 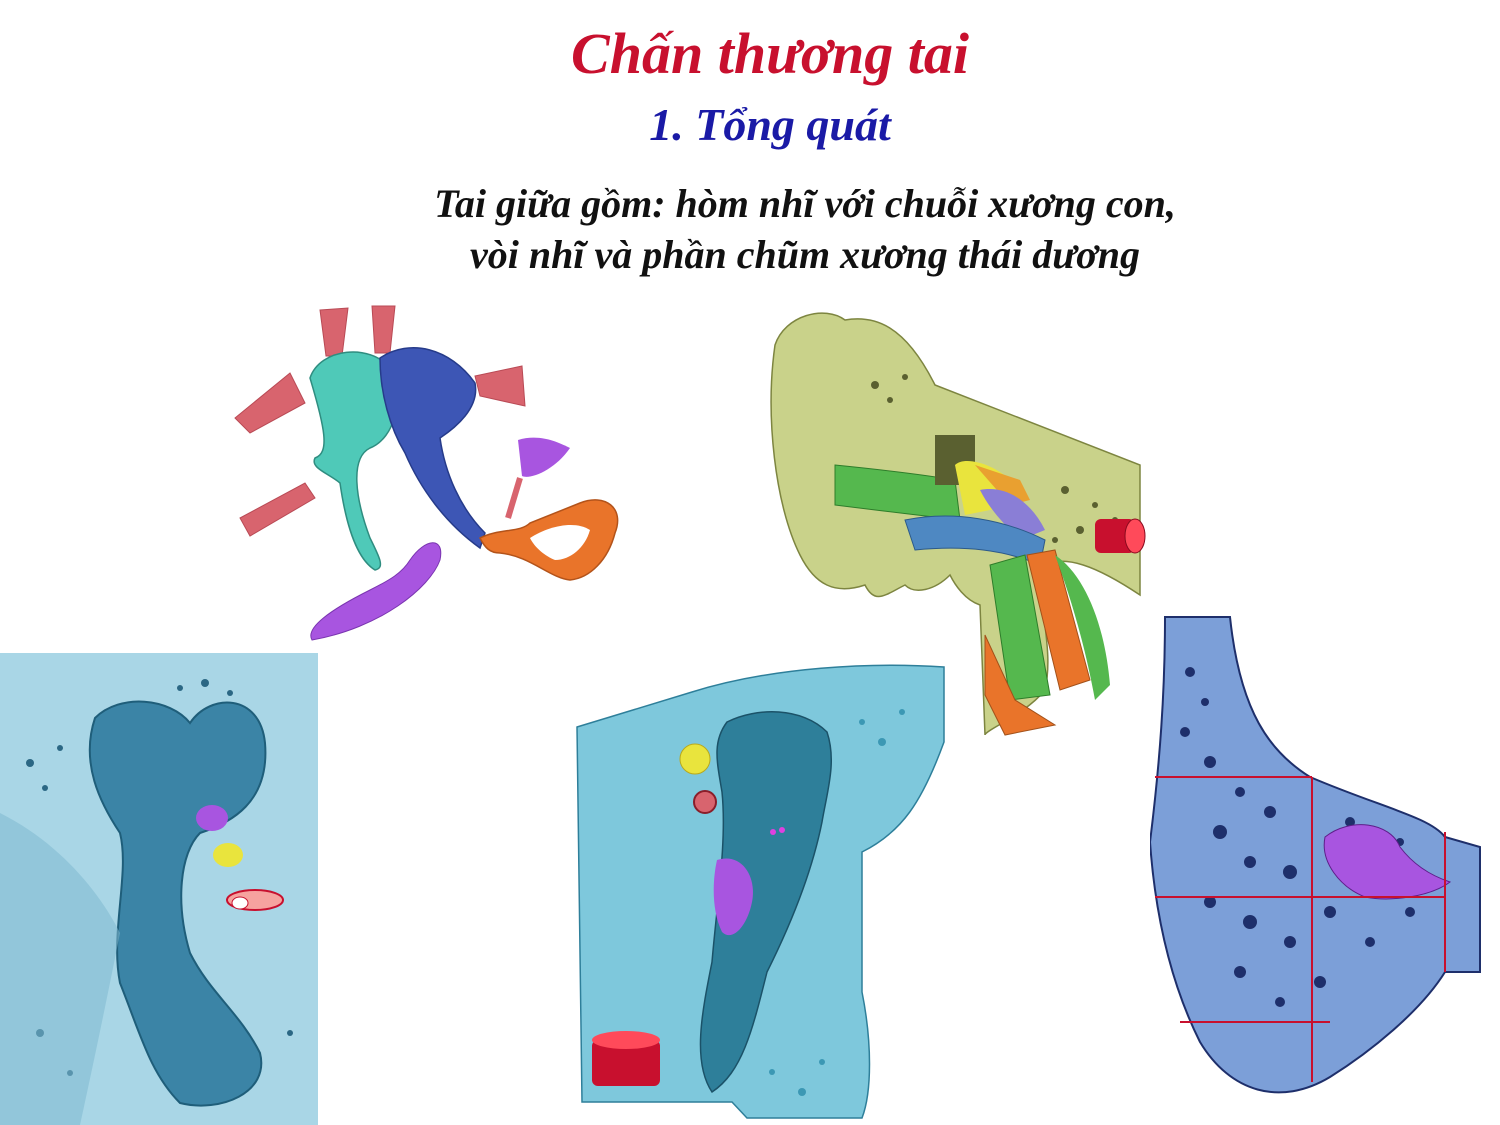 I want to click on slide-title: Chấn thương tai, so click(x=770, y=53).